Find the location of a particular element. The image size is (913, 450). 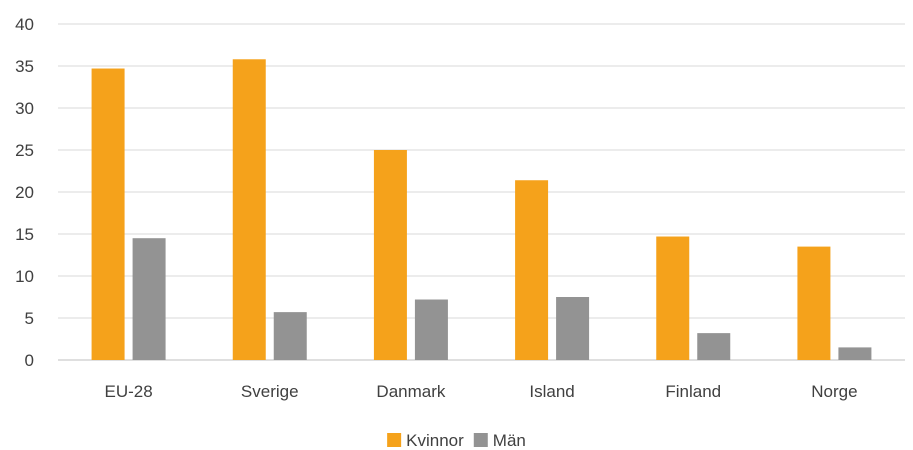

x-tick-label: Danmark is located at coordinates (410, 391).